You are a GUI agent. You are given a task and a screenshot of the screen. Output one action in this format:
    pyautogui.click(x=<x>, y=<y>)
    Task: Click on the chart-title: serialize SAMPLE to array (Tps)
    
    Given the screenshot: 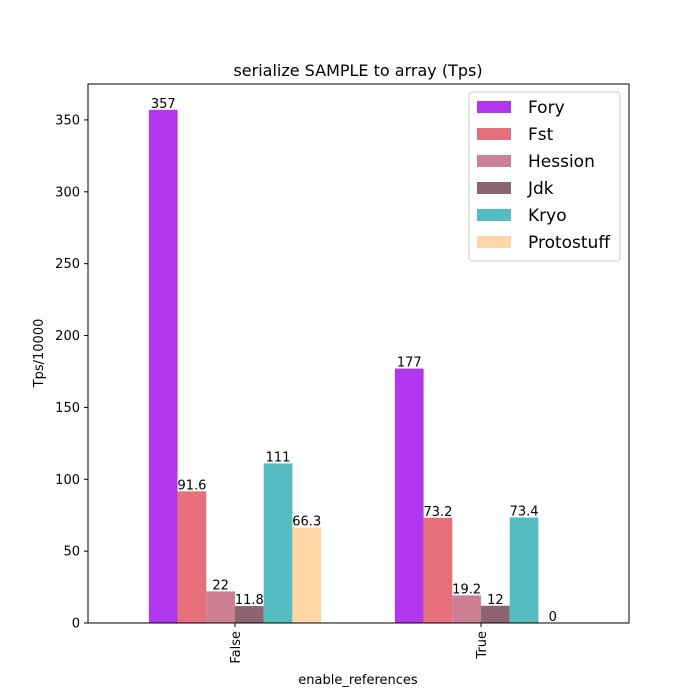 What is the action you would take?
    pyautogui.click(x=357, y=70)
    